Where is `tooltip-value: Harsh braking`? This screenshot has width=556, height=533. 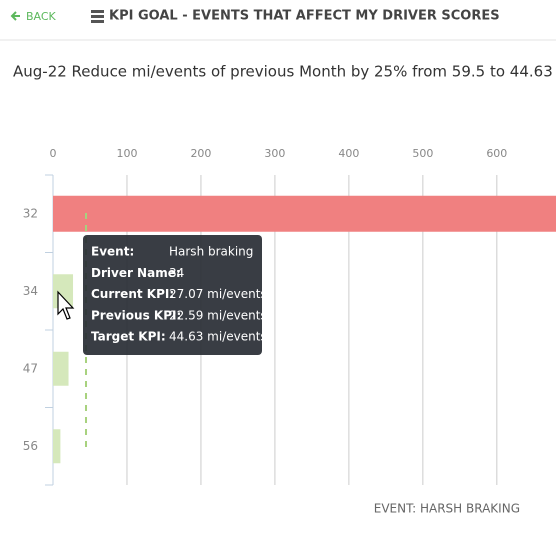
tooltip-value: Harsh braking is located at coordinates (211, 252).